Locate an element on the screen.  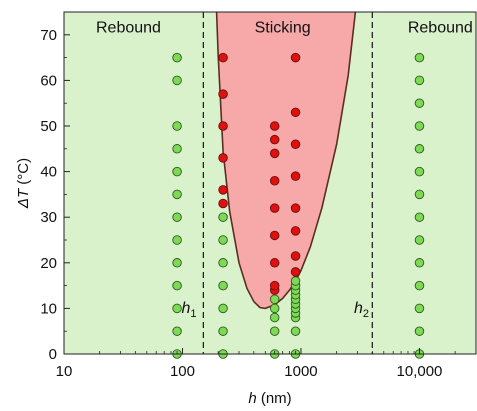
x-tick-label: 1000 is located at coordinates (300, 371).